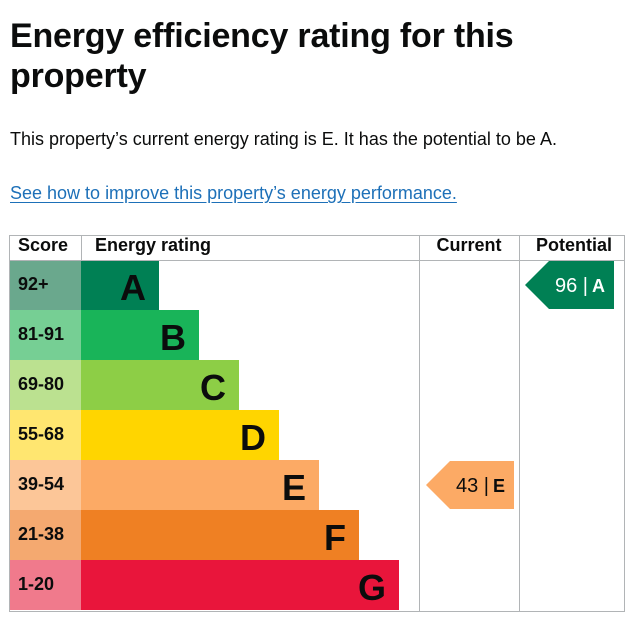  I want to click on score-label-b: 81-91, so click(41, 334).